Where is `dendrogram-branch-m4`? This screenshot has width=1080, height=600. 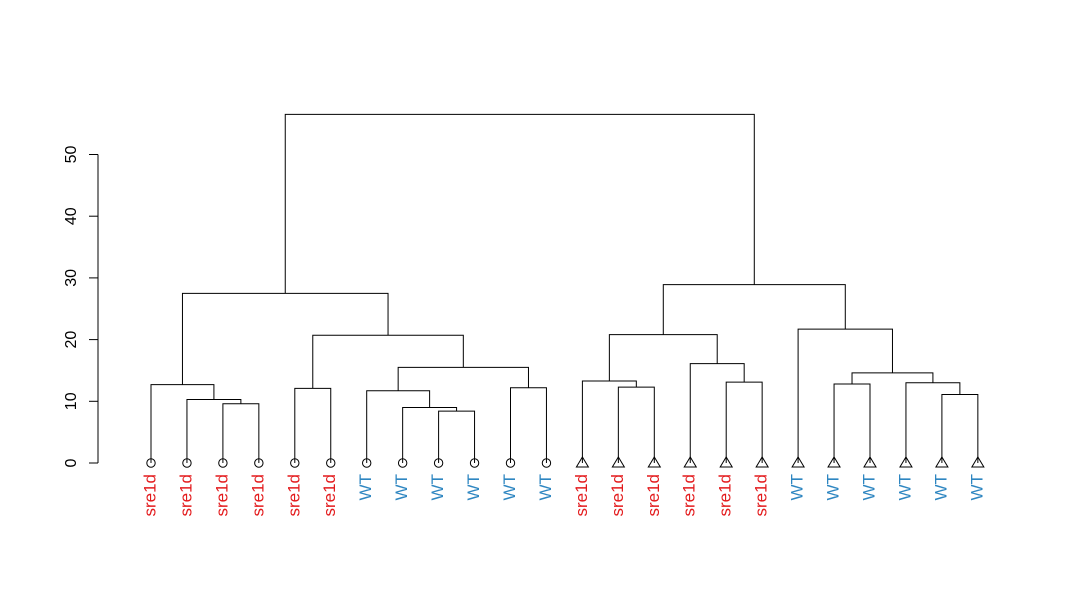
dendrogram-branch-m4 is located at coordinates (313, 425).